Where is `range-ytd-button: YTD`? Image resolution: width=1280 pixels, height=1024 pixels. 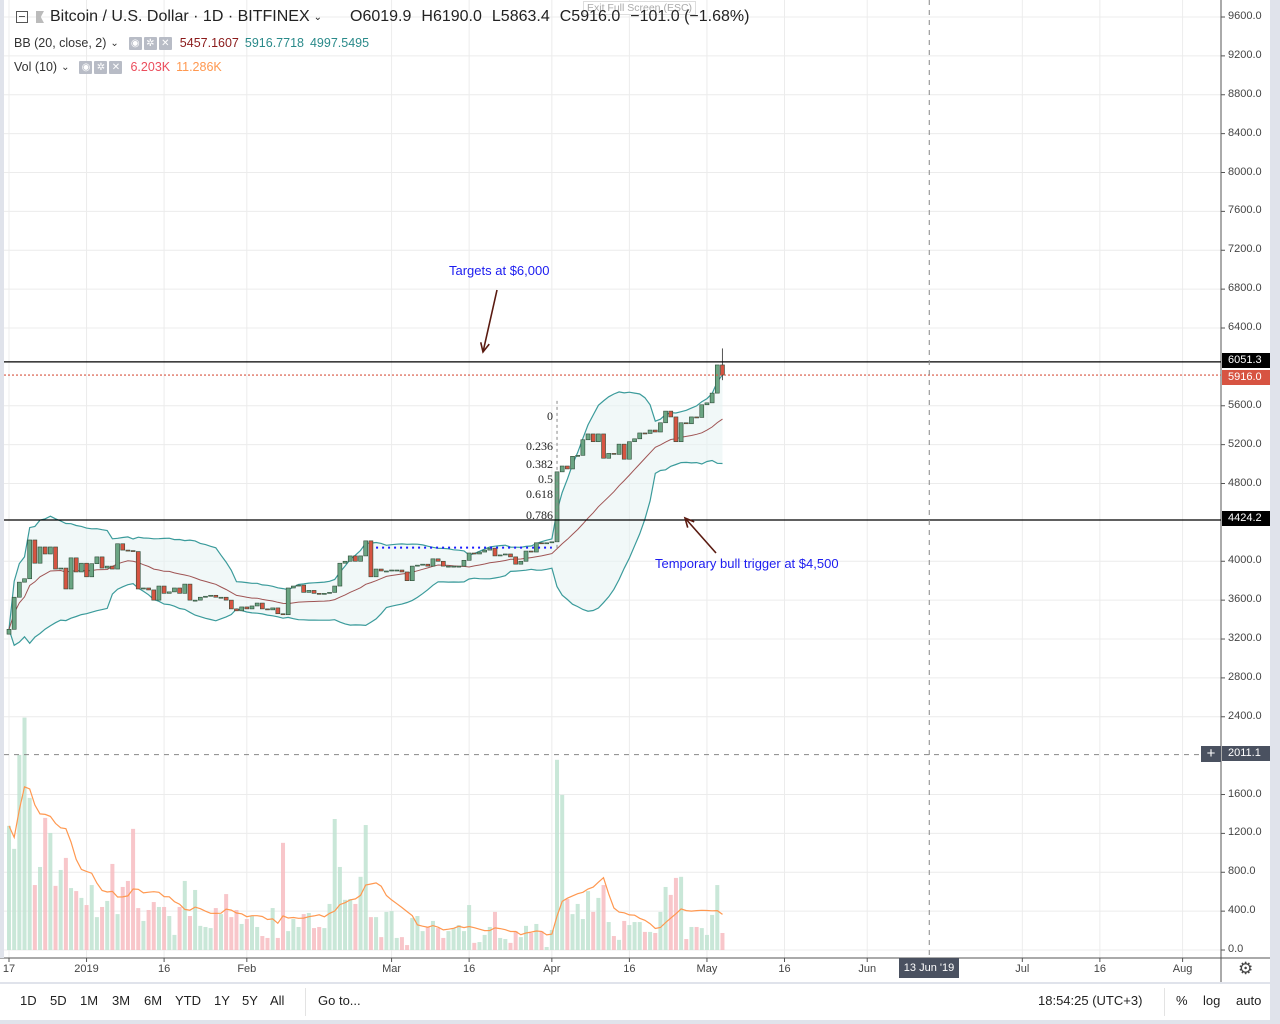
range-ytd-button: YTD is located at coordinates (188, 1000).